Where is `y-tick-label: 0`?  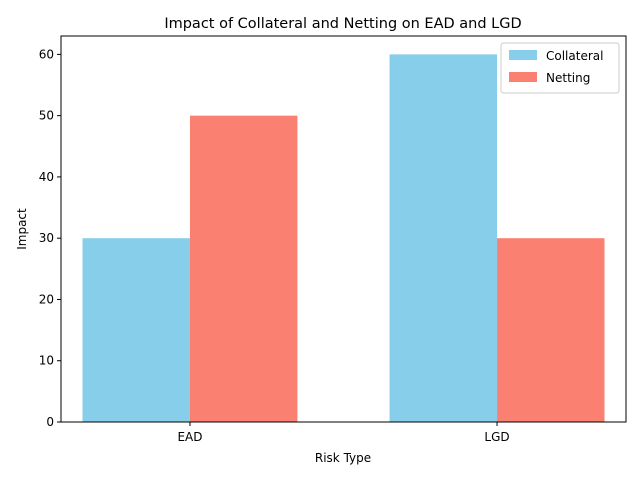
y-tick-label: 0 is located at coordinates (50, 422).